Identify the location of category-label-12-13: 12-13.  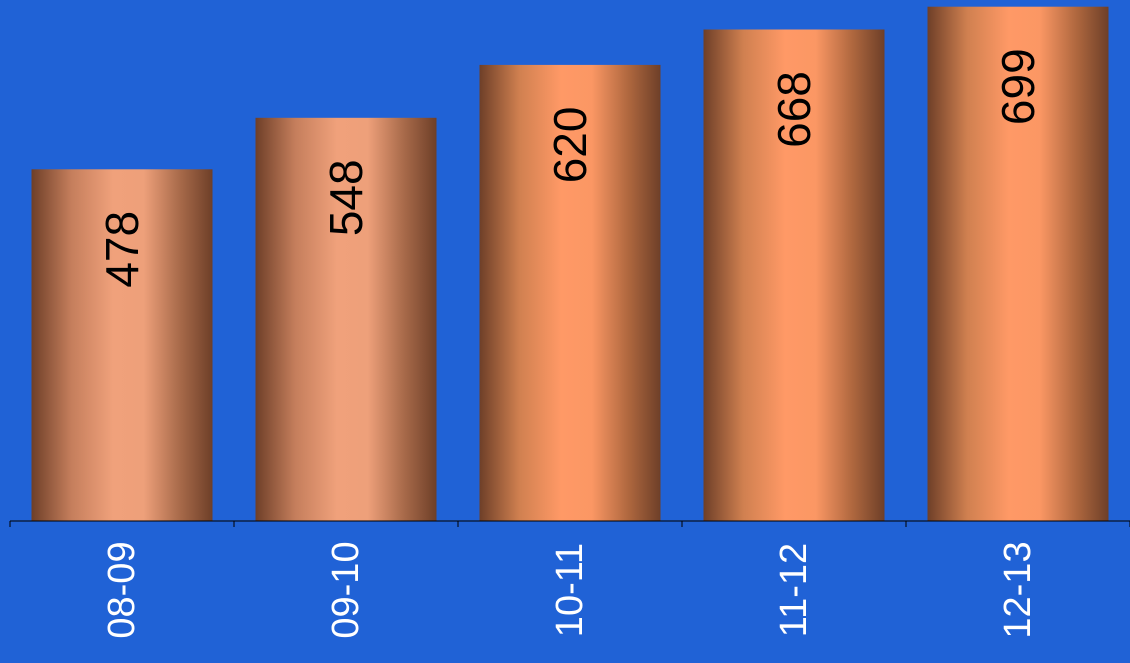
(1018, 589).